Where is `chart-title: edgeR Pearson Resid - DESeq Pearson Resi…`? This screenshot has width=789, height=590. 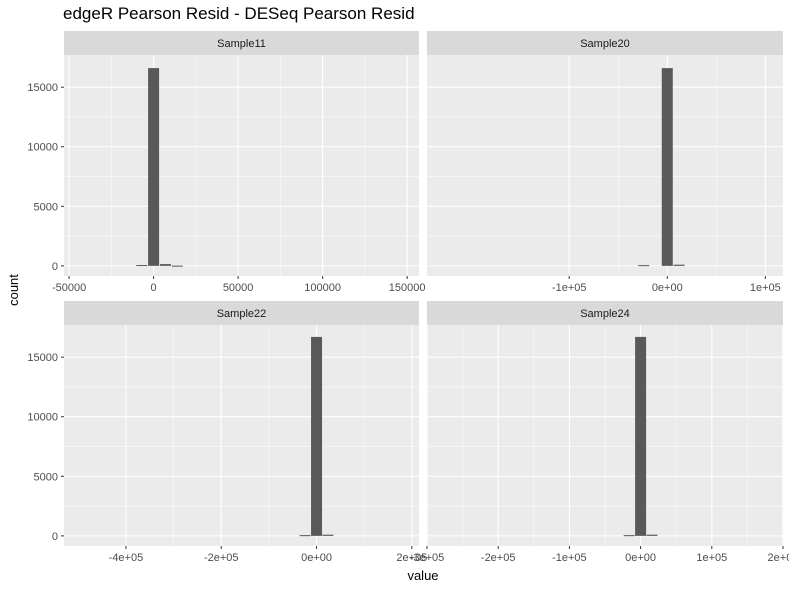 chart-title: edgeR Pearson Resid - DESeq Pearson Resi… is located at coordinates (239, 13).